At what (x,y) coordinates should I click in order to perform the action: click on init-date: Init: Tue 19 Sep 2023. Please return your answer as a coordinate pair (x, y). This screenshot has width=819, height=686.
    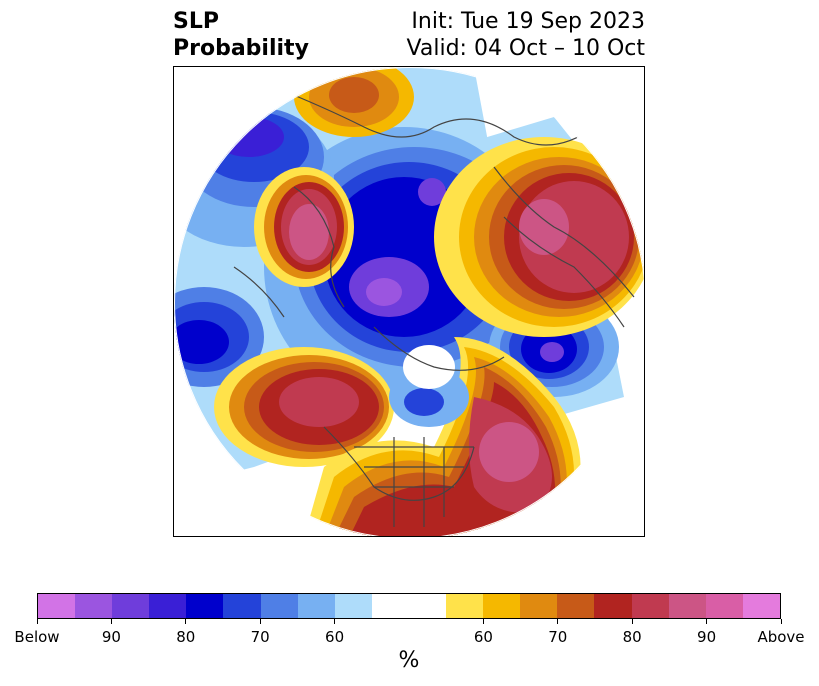
    Looking at the image, I should click on (528, 21).